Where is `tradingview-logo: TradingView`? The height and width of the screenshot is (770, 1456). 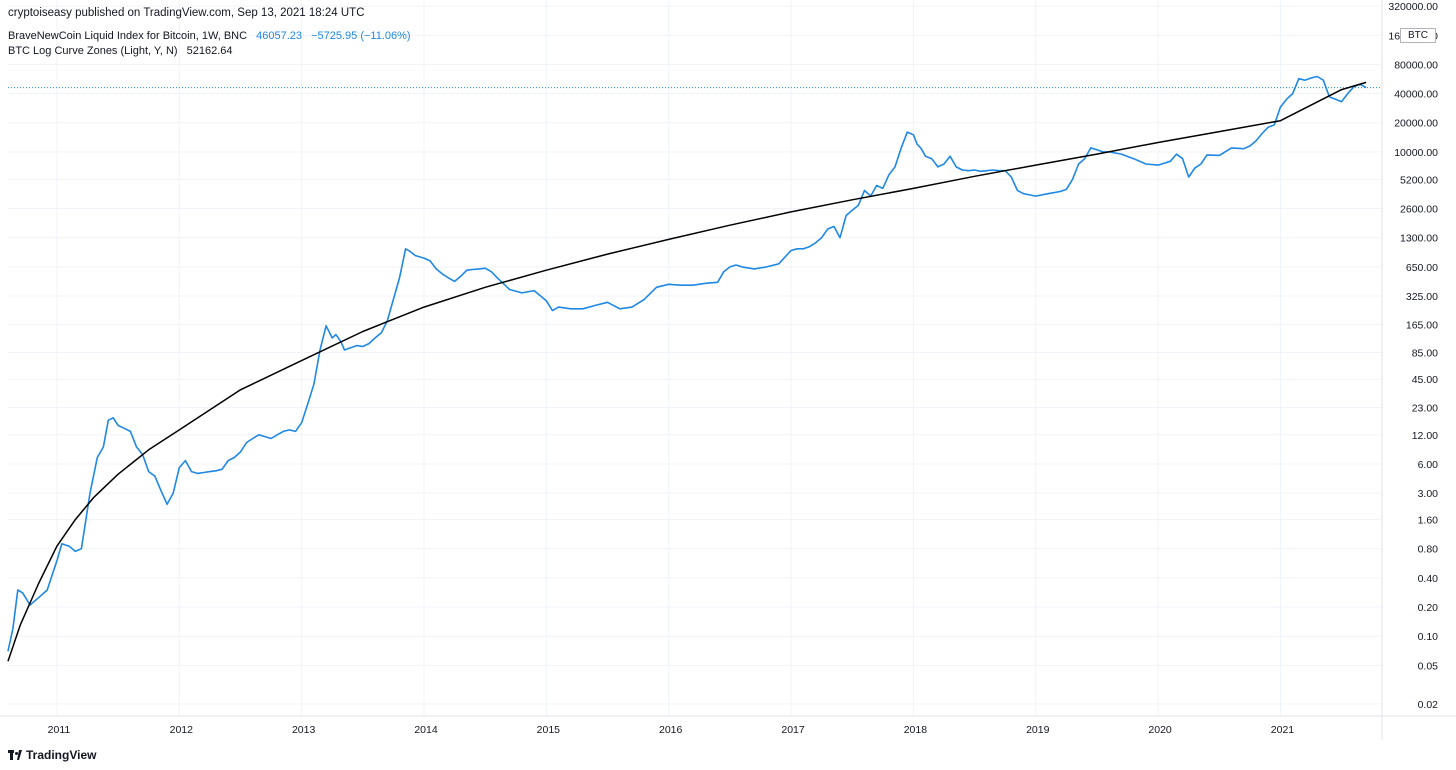
tradingview-logo: TradingView is located at coordinates (52, 755).